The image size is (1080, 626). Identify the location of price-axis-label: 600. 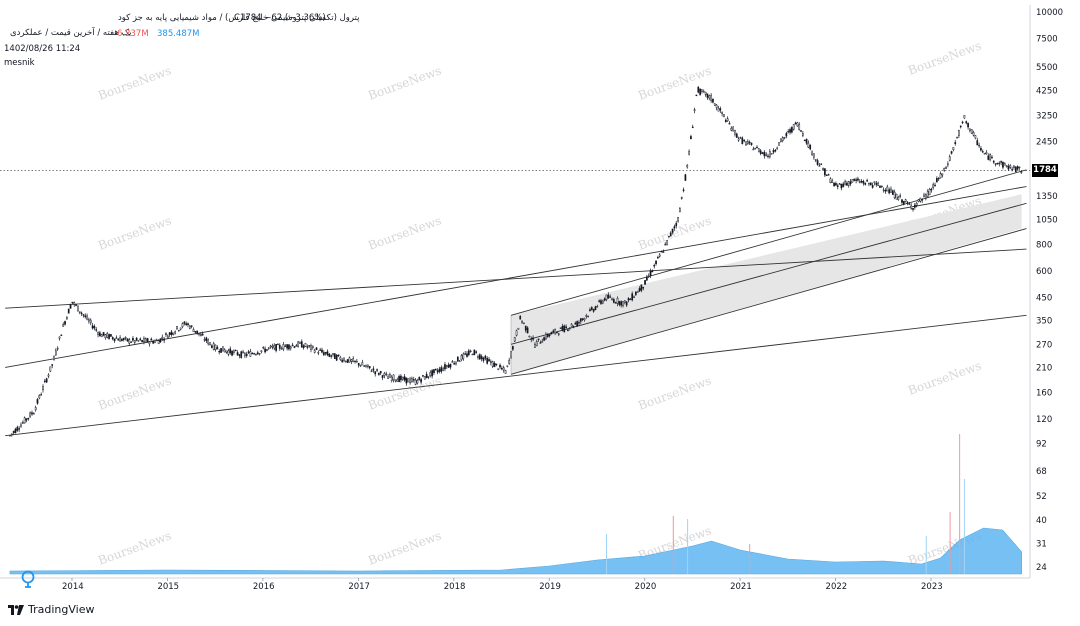
(1044, 272).